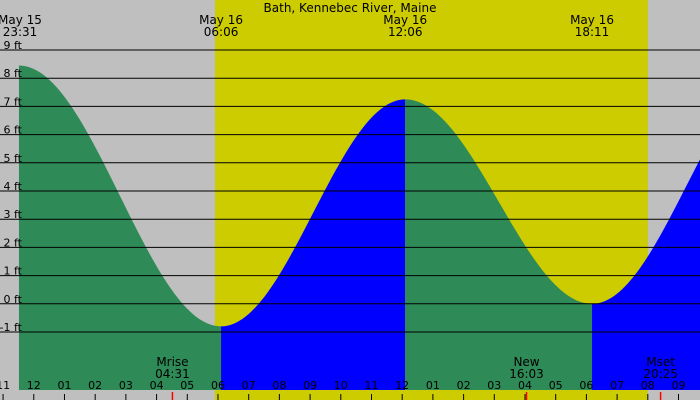 The image size is (700, 400). Describe the element at coordinates (592, 32) in the screenshot. I see `extreme-time-label: 18:11` at that location.